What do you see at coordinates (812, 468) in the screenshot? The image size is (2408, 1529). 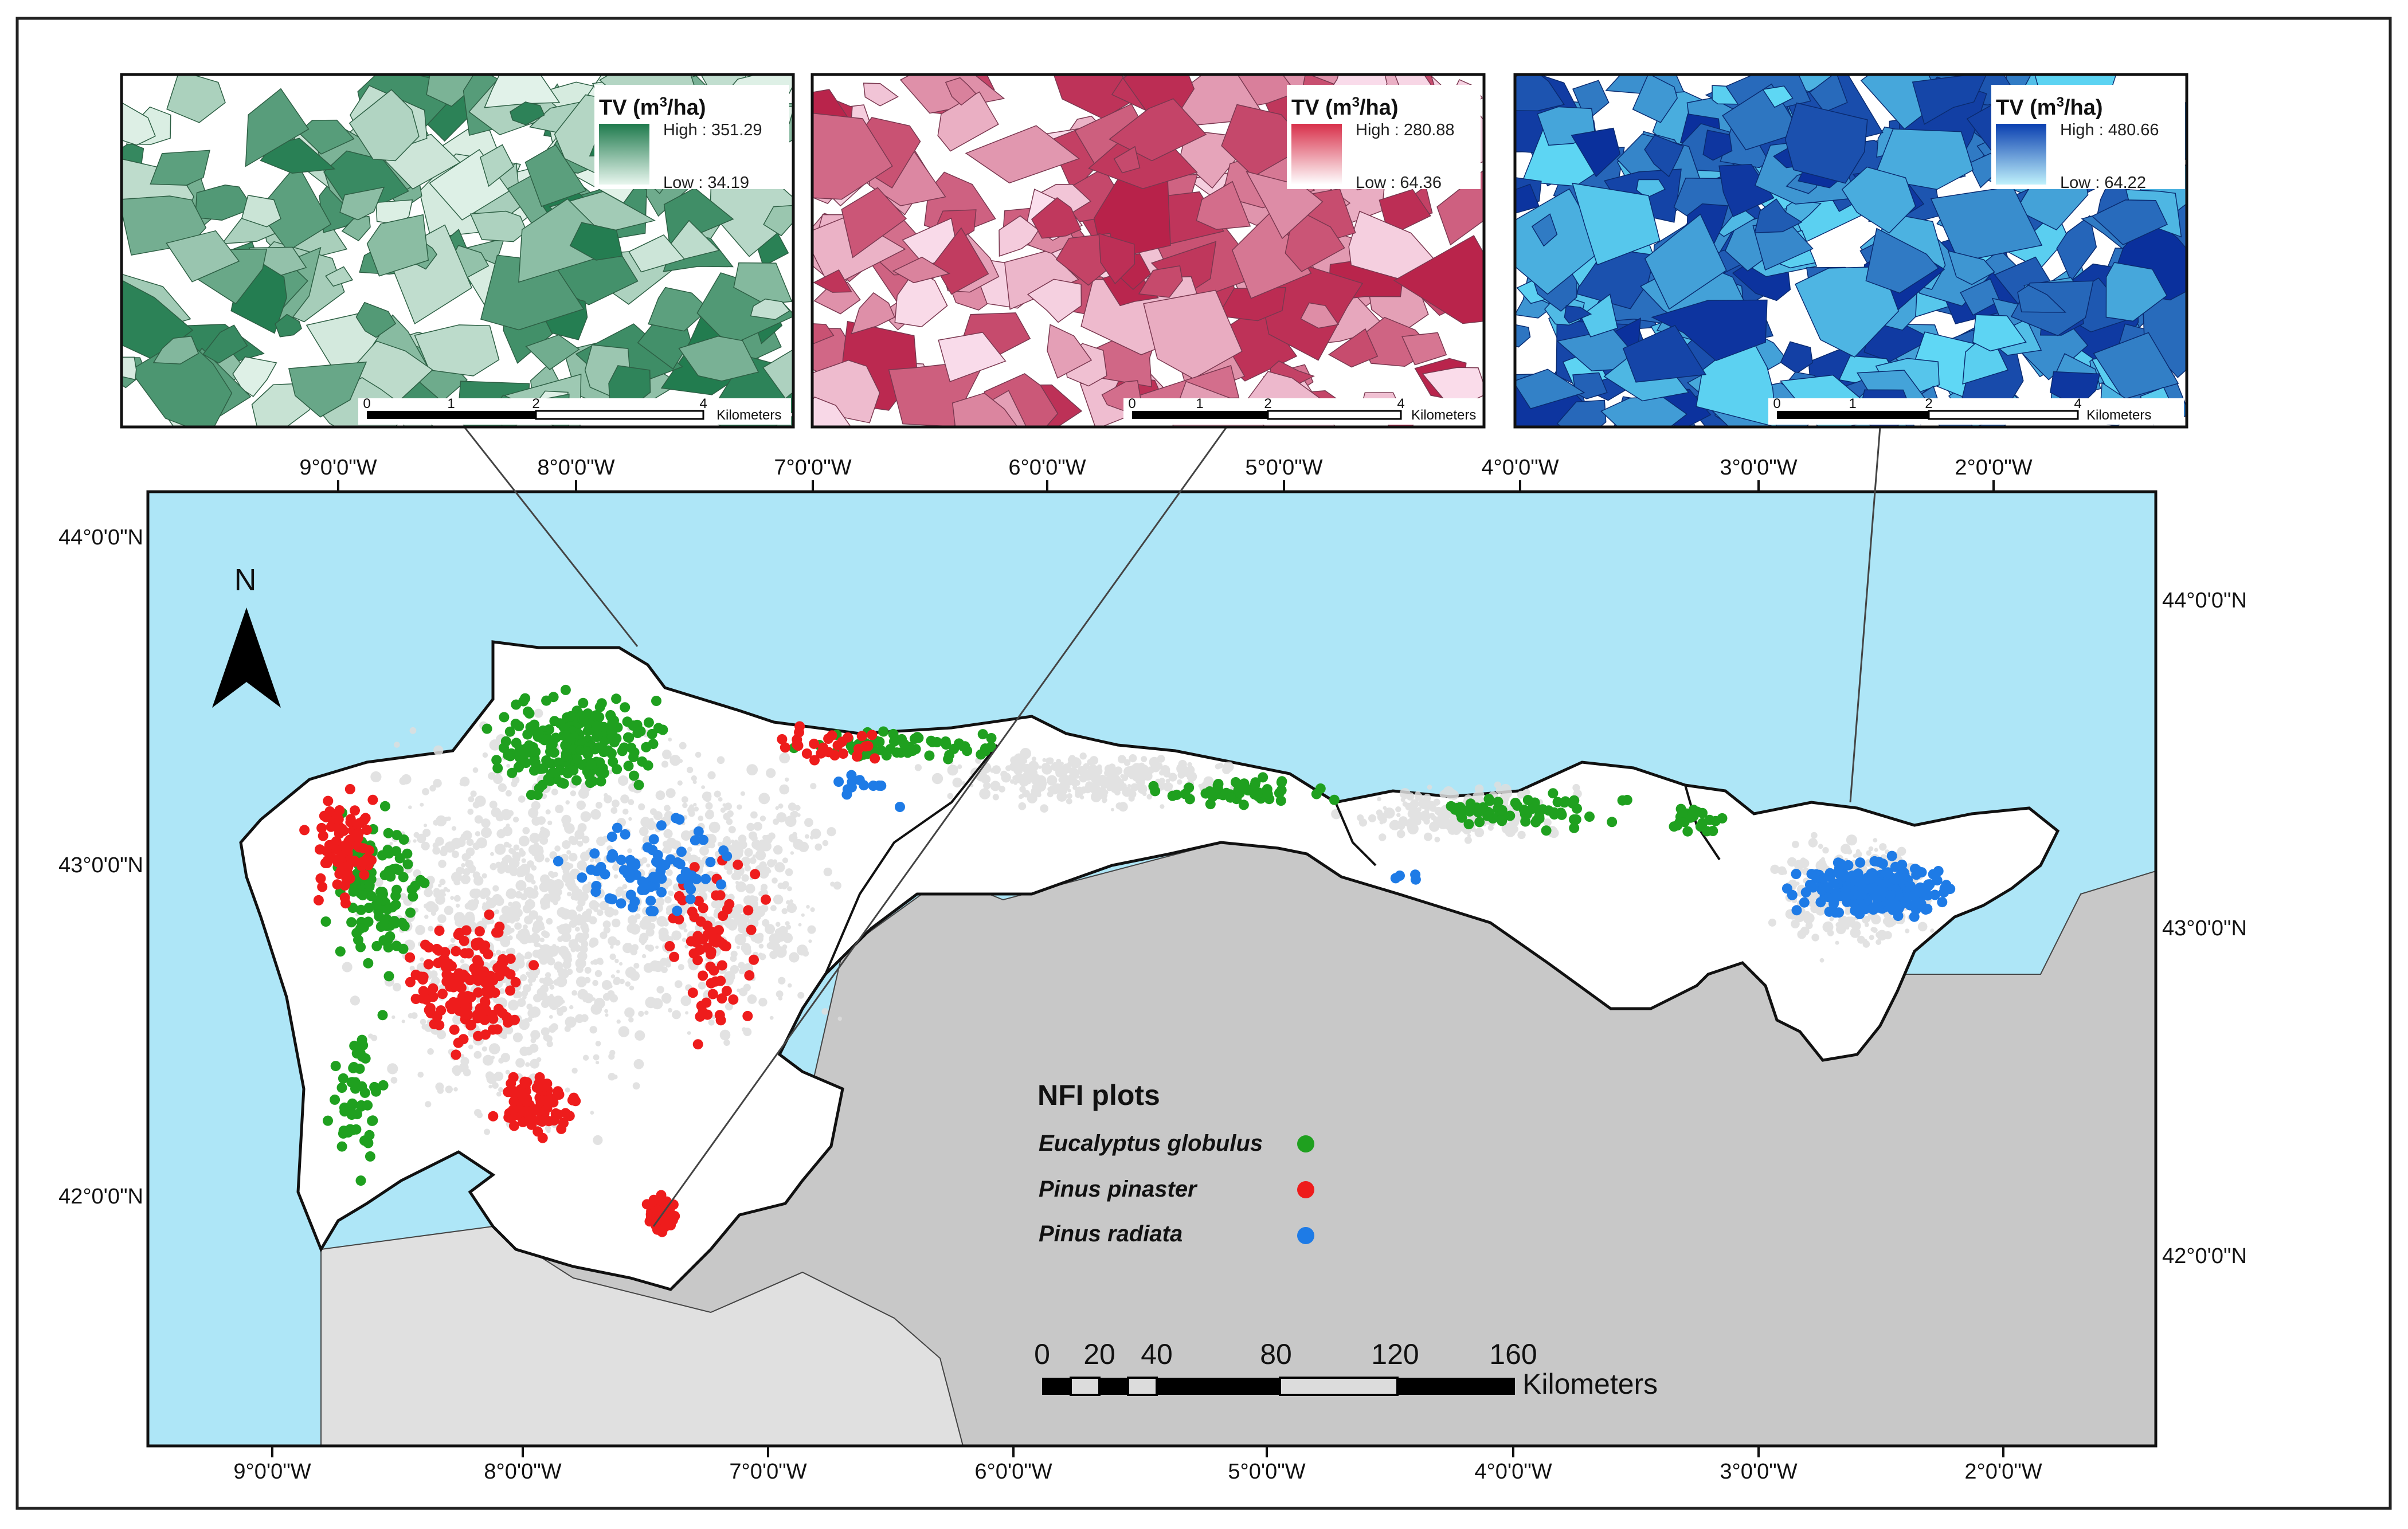 I see `top-axis-label: 7°0'0"W` at bounding box center [812, 468].